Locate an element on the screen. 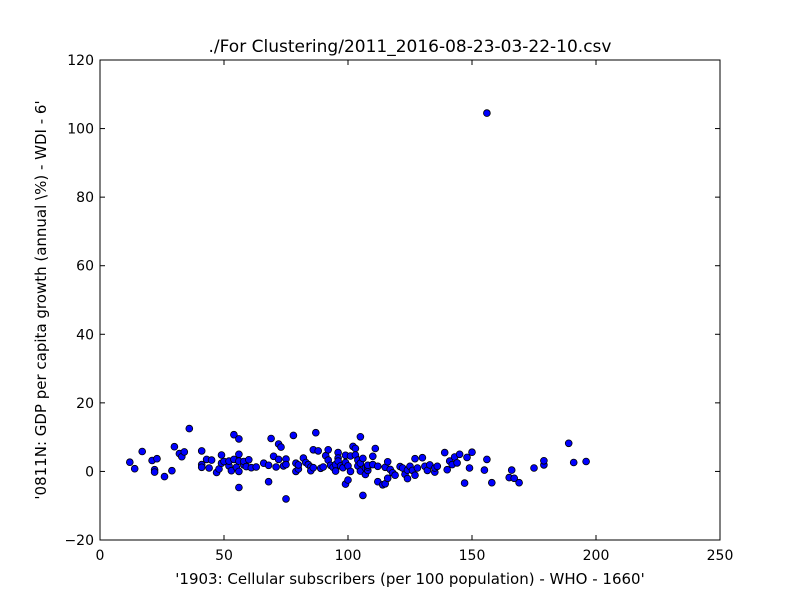  y-tick-label: 60 is located at coordinates (85, 267).